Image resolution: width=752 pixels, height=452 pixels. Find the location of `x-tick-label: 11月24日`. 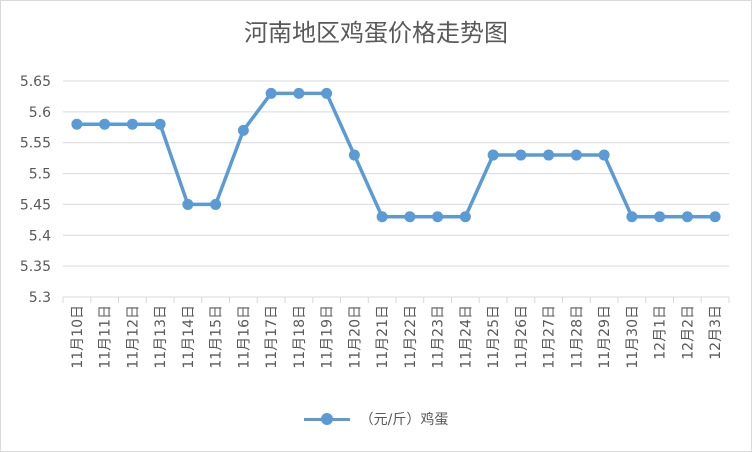

x-tick-label: 11月24日 is located at coordinates (466, 337).